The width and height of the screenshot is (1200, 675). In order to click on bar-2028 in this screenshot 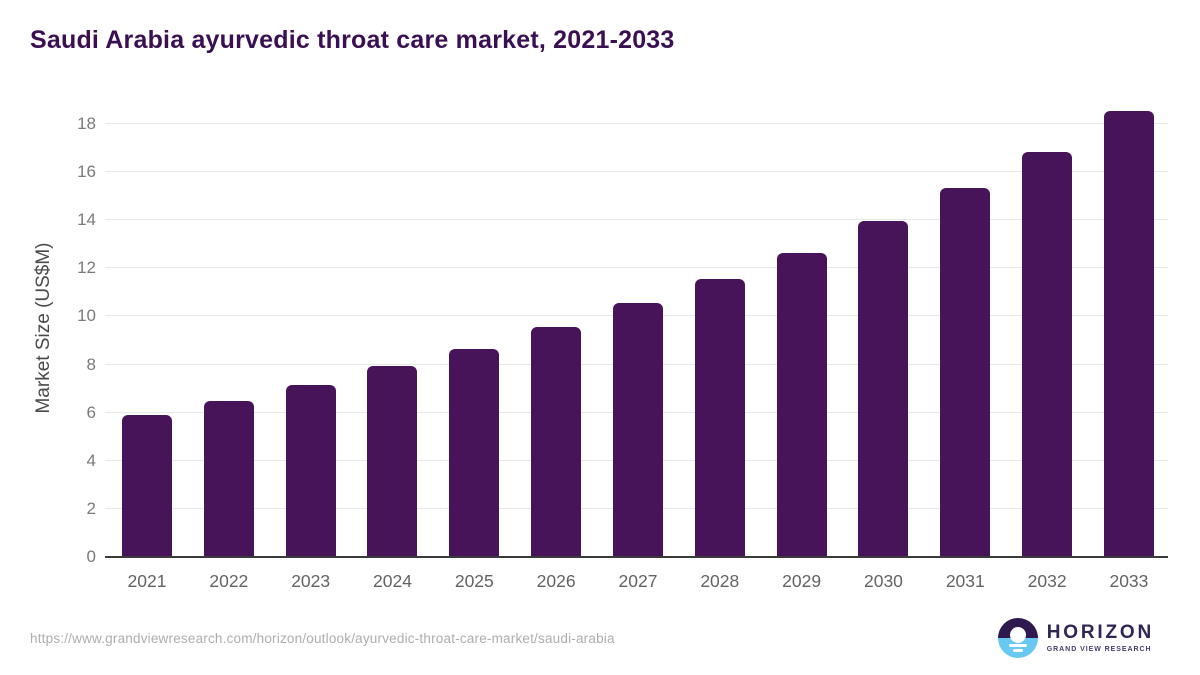, I will do `click(719, 418)`.